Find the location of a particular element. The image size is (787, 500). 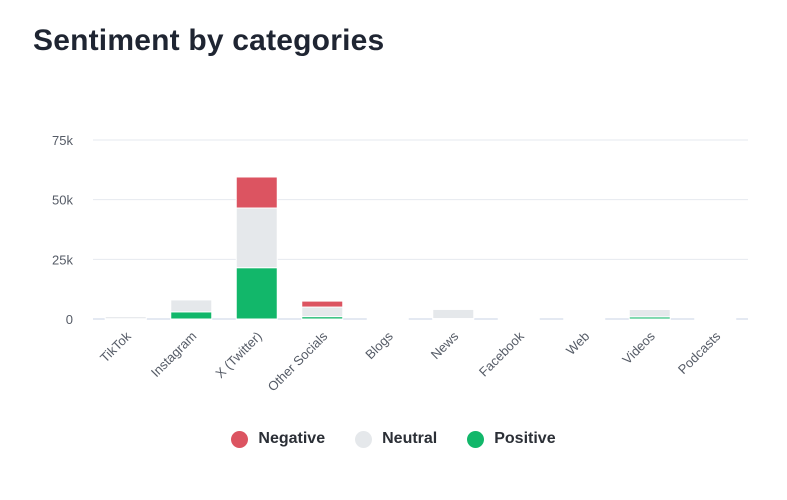

bar-neutral-instagram is located at coordinates (191, 306).